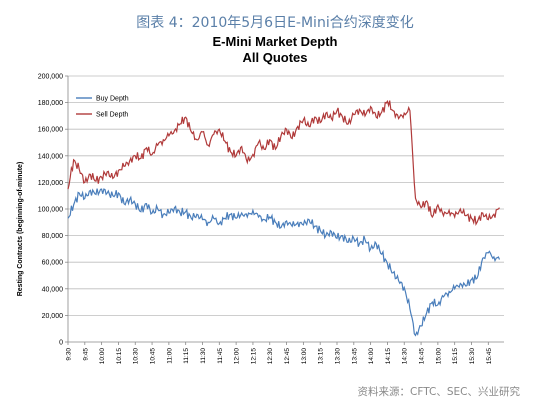 The image size is (550, 408). Describe the element at coordinates (489, 356) in the screenshot. I see `x-tick-label: 15:45` at that location.